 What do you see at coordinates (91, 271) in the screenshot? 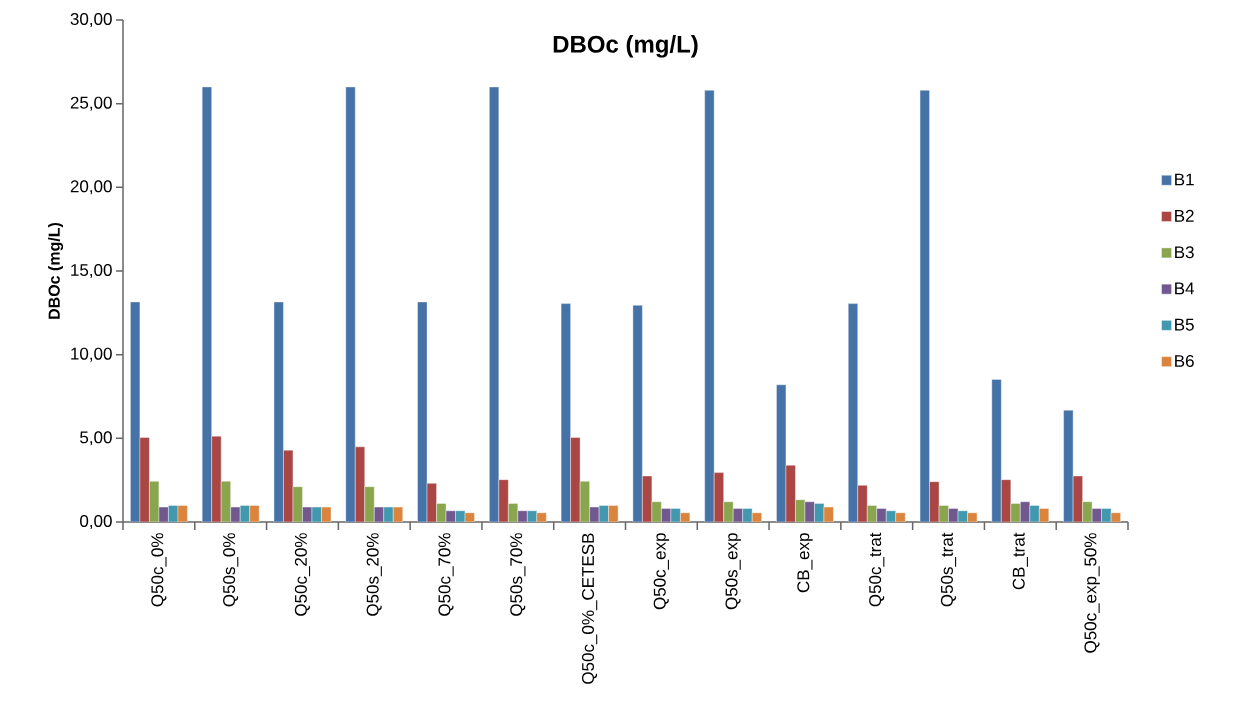
I see `y-tick-label: 15,00` at bounding box center [91, 271].